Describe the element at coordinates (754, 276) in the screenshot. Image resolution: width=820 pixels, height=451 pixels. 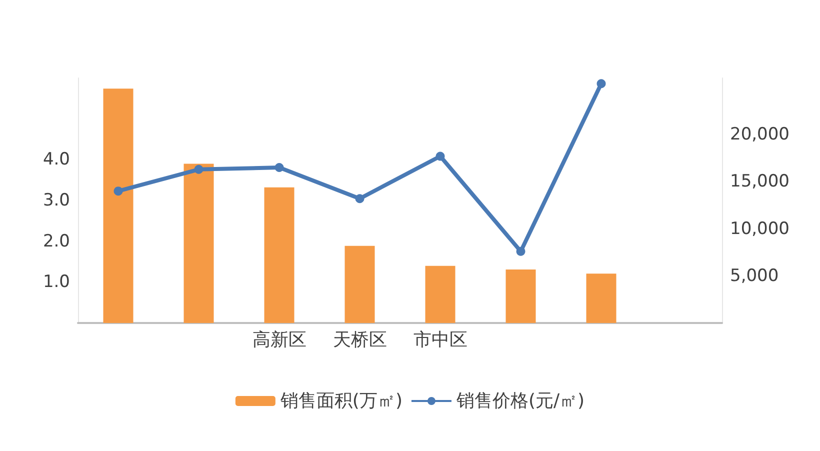
I see `y2-tick-label: 5,000` at that location.